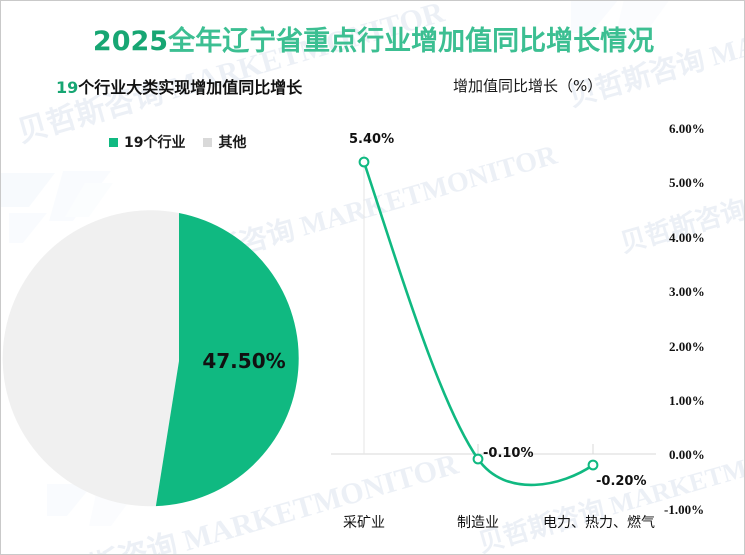 The image size is (745, 555). I want to click on y-axis-tick-label: 1.00%, so click(687, 400).